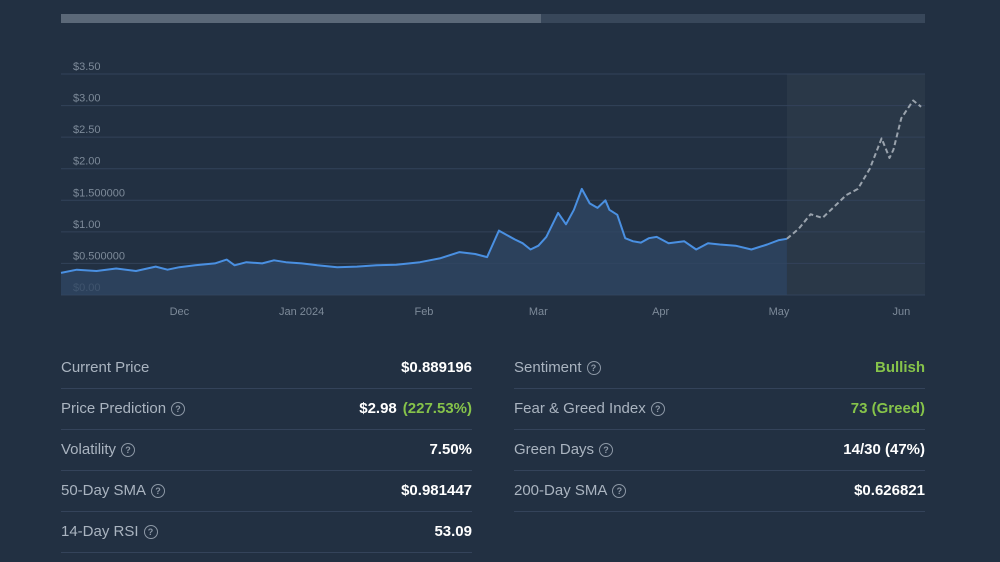 This screenshot has width=1000, height=562. What do you see at coordinates (266, 491) in the screenshot?
I see `stat-row-50-day-sma: 50-Day SMA? $0.981447` at bounding box center [266, 491].